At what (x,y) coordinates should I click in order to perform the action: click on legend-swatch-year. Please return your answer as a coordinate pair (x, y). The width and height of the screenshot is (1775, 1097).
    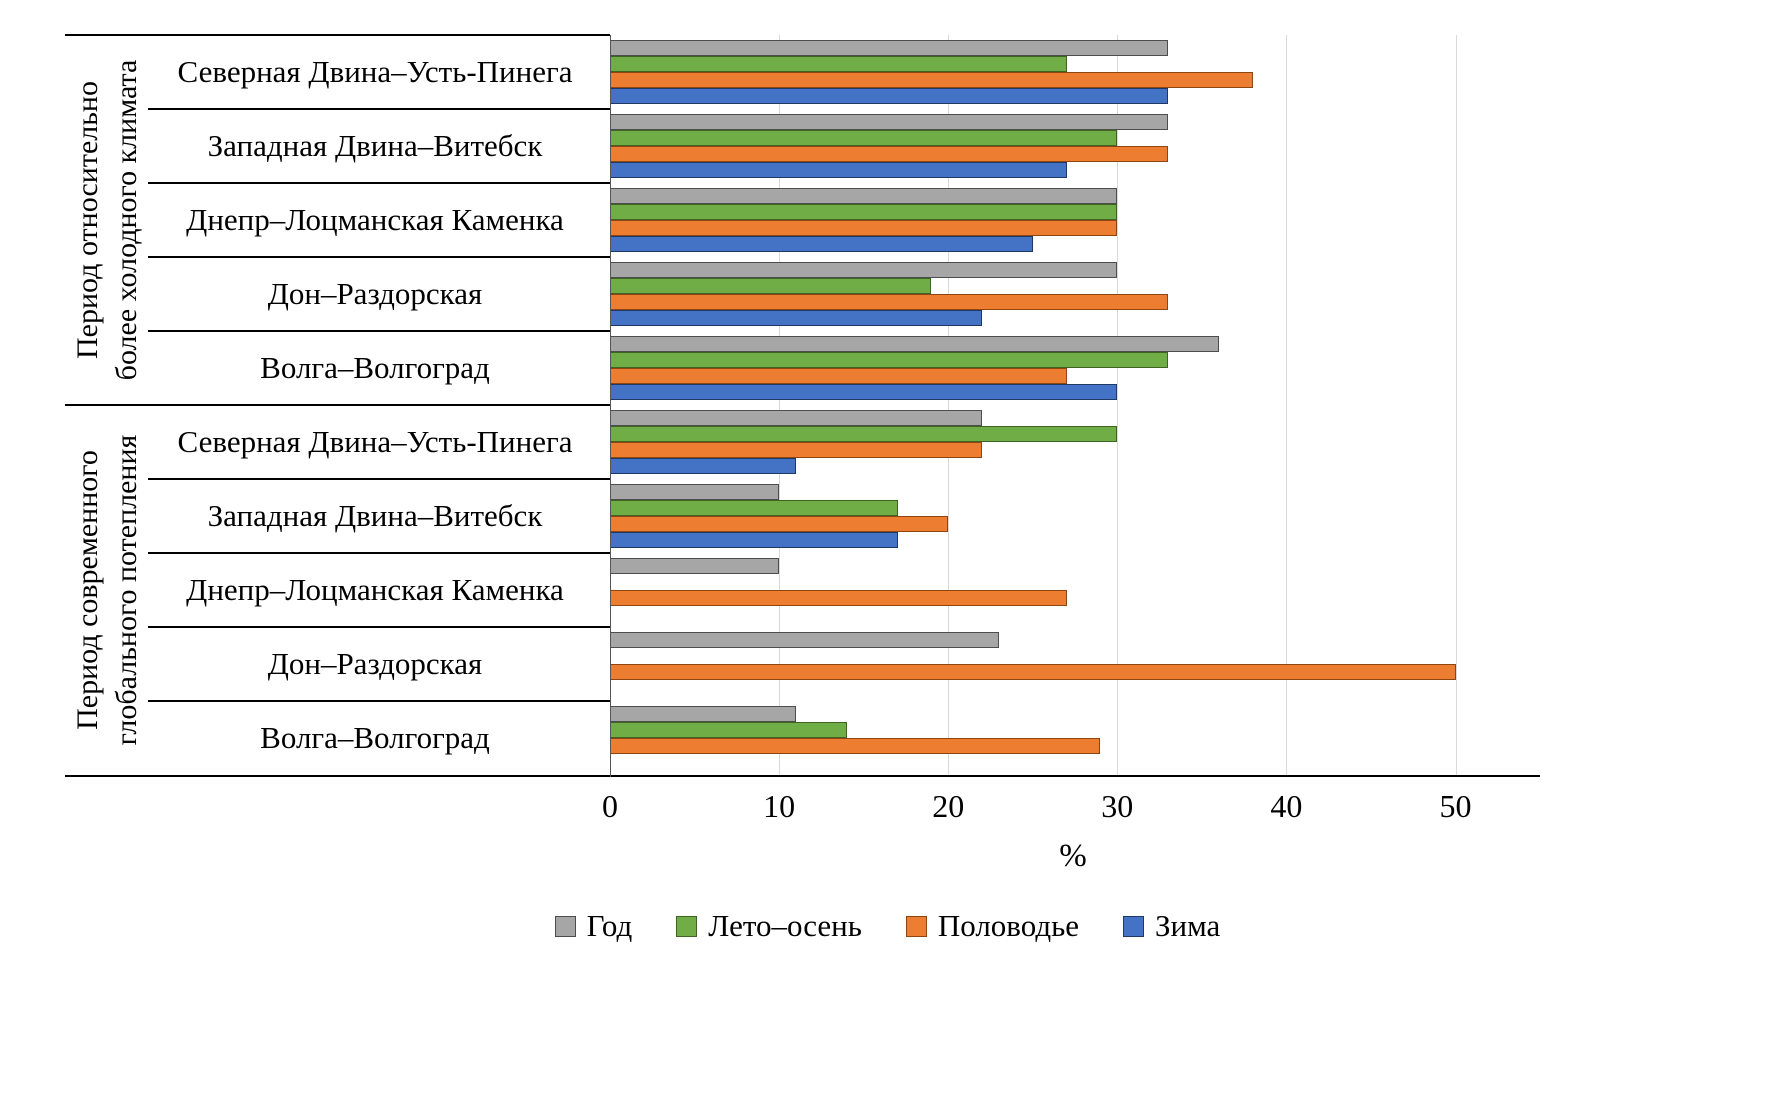
    Looking at the image, I should click on (565, 926).